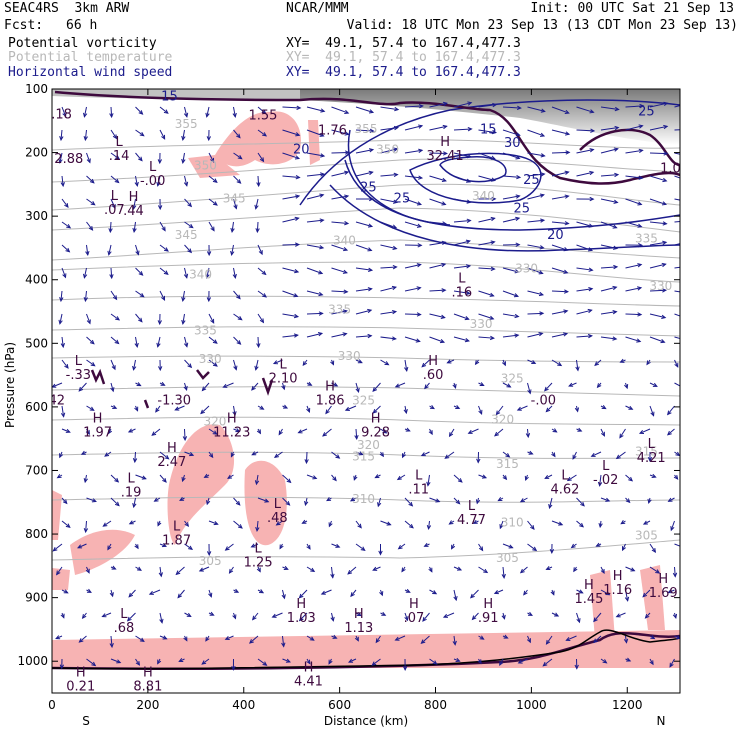  Describe the element at coordinates (531, 180) in the screenshot. I see `wind-speed-label: 25` at that location.